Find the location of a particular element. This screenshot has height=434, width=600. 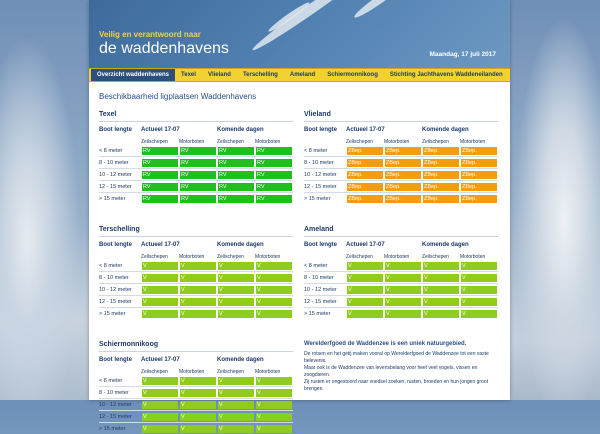

nav-vlieland: Vlieland is located at coordinates (219, 75).